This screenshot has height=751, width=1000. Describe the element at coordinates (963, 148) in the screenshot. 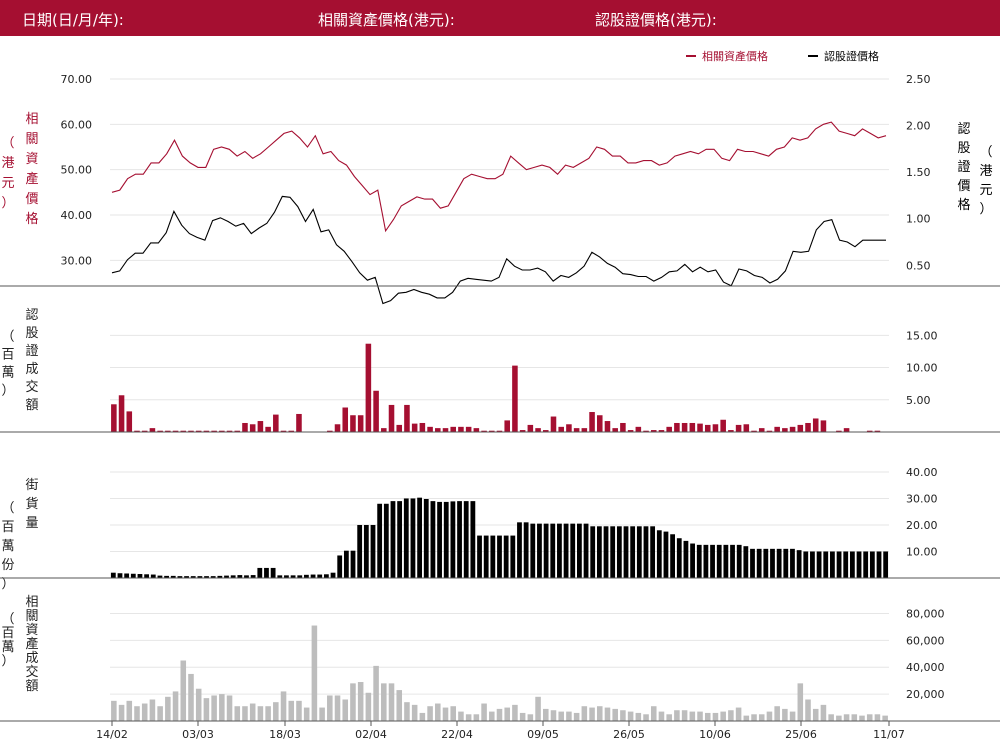

I see `right-axis-title-char: 股` at that location.